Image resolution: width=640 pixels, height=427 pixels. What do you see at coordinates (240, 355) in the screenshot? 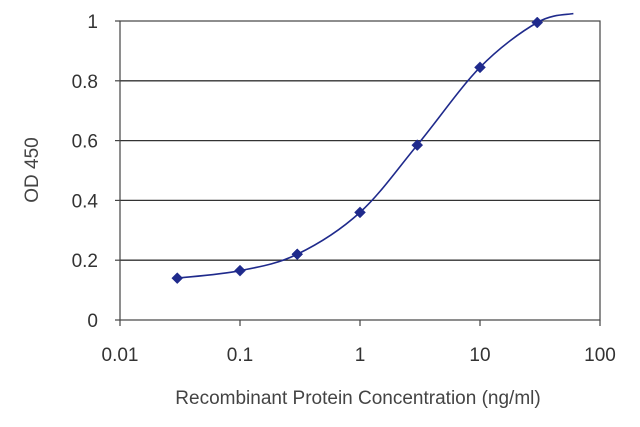
I see `x-tick-label: 0.1` at bounding box center [240, 355].